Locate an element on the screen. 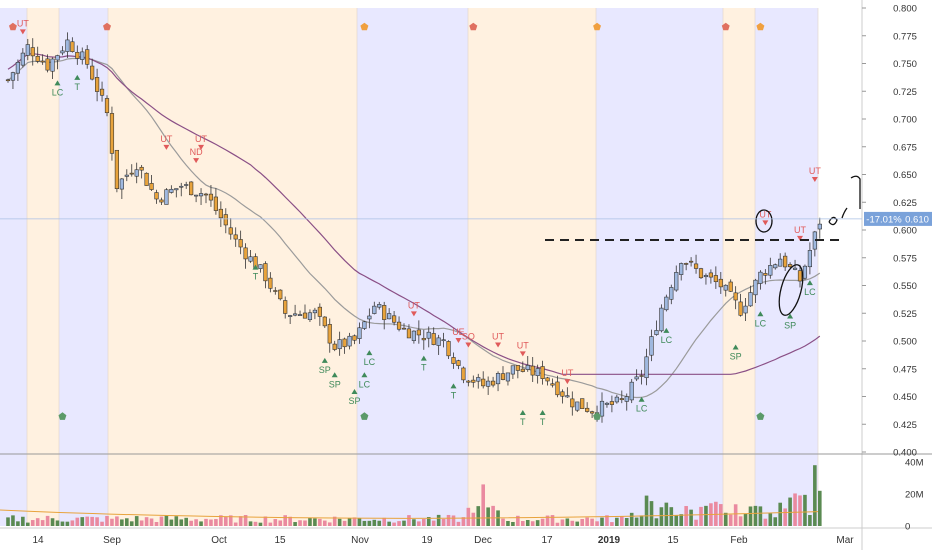 The image size is (932, 550). signal-down-arrow is located at coordinates (166, 147).